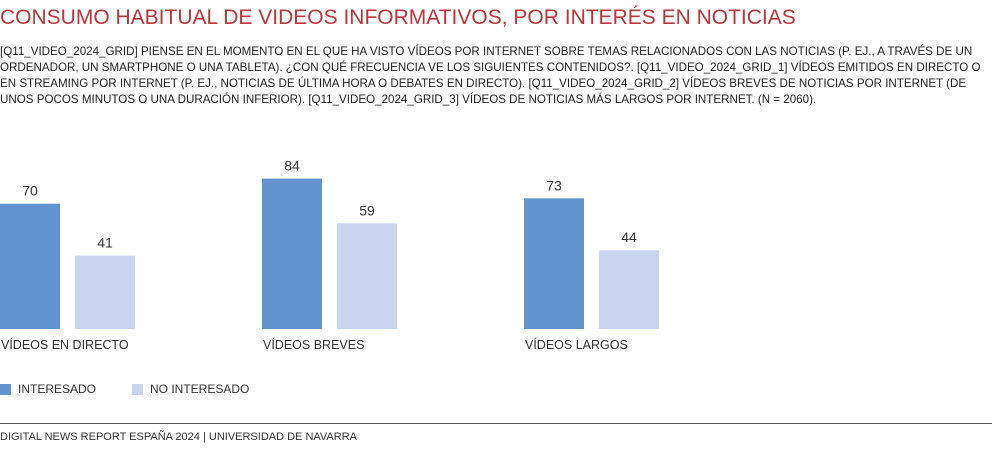  I want to click on legend-label-no-interesado: NO INTERESADO, so click(200, 389).